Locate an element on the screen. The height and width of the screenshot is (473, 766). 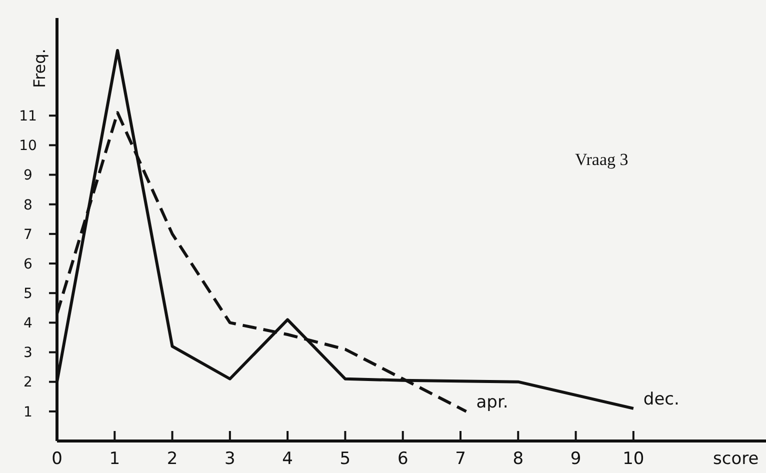
x-tick-label: 4 is located at coordinates (287, 459).